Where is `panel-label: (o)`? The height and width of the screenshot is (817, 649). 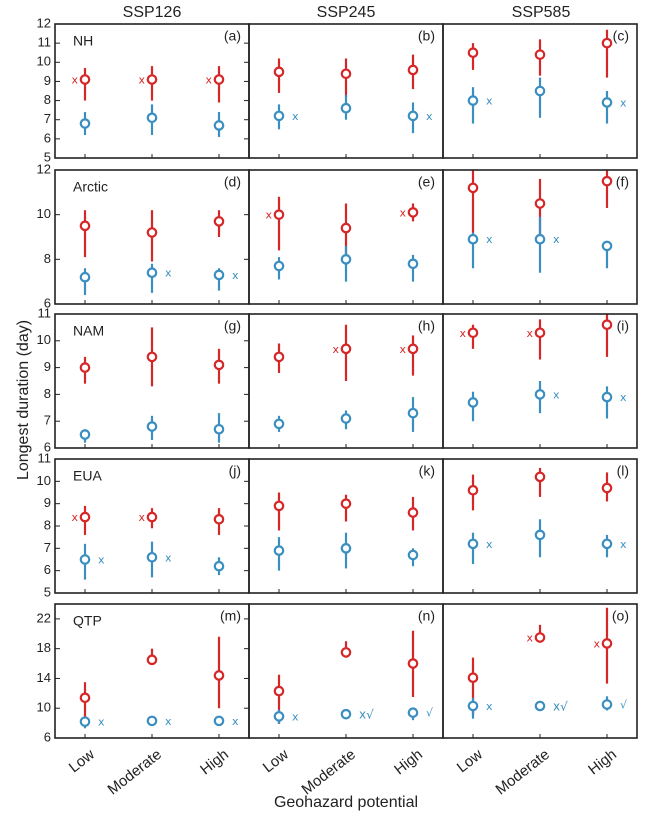 panel-label: (o) is located at coordinates (620, 616).